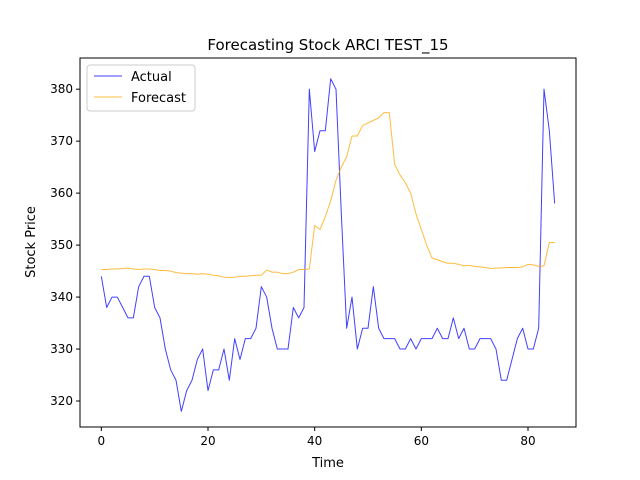  I want to click on y-tick-label: 330, so click(61, 349).